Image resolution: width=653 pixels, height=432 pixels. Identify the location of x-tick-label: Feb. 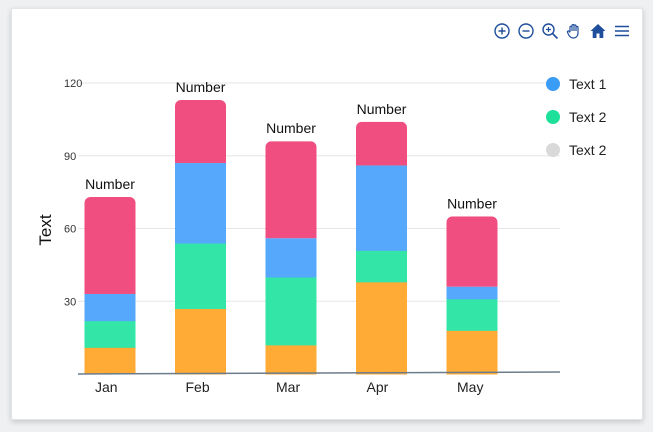
(198, 387).